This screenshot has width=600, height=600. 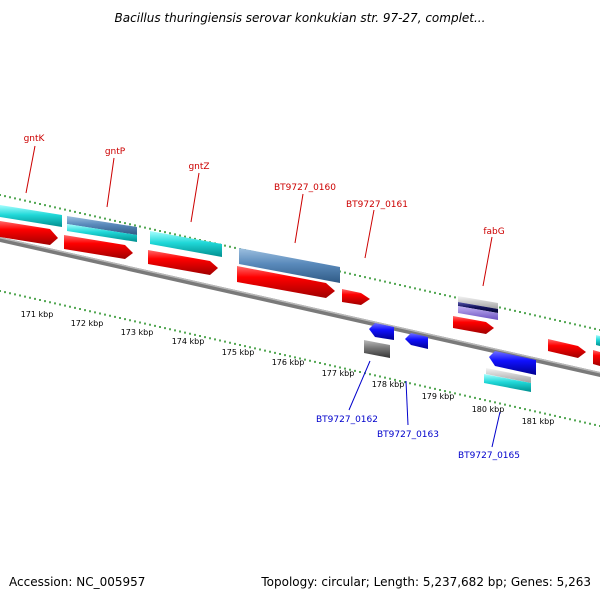 I want to click on gene-label-gntZ: gntZ, so click(x=198, y=167).